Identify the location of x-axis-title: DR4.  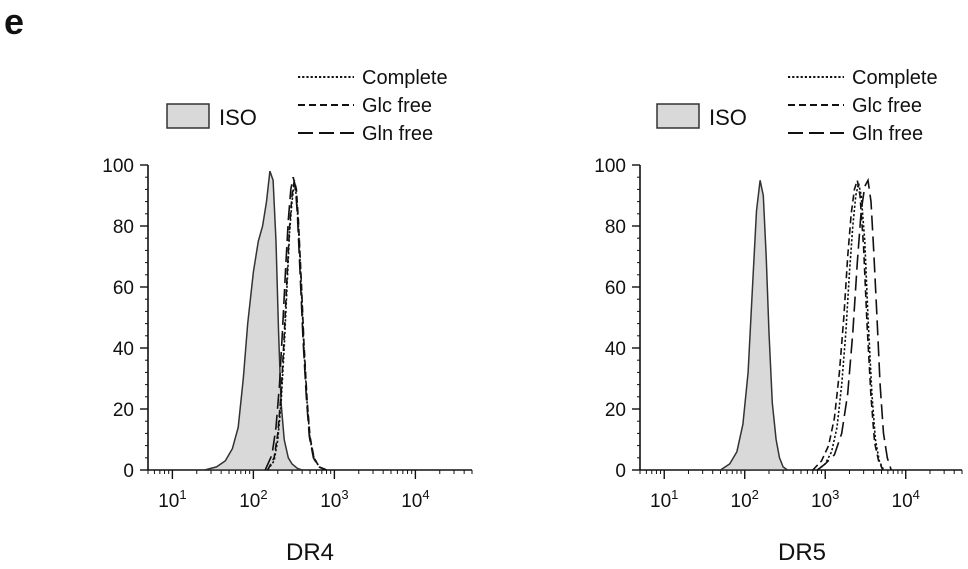
(310, 552).